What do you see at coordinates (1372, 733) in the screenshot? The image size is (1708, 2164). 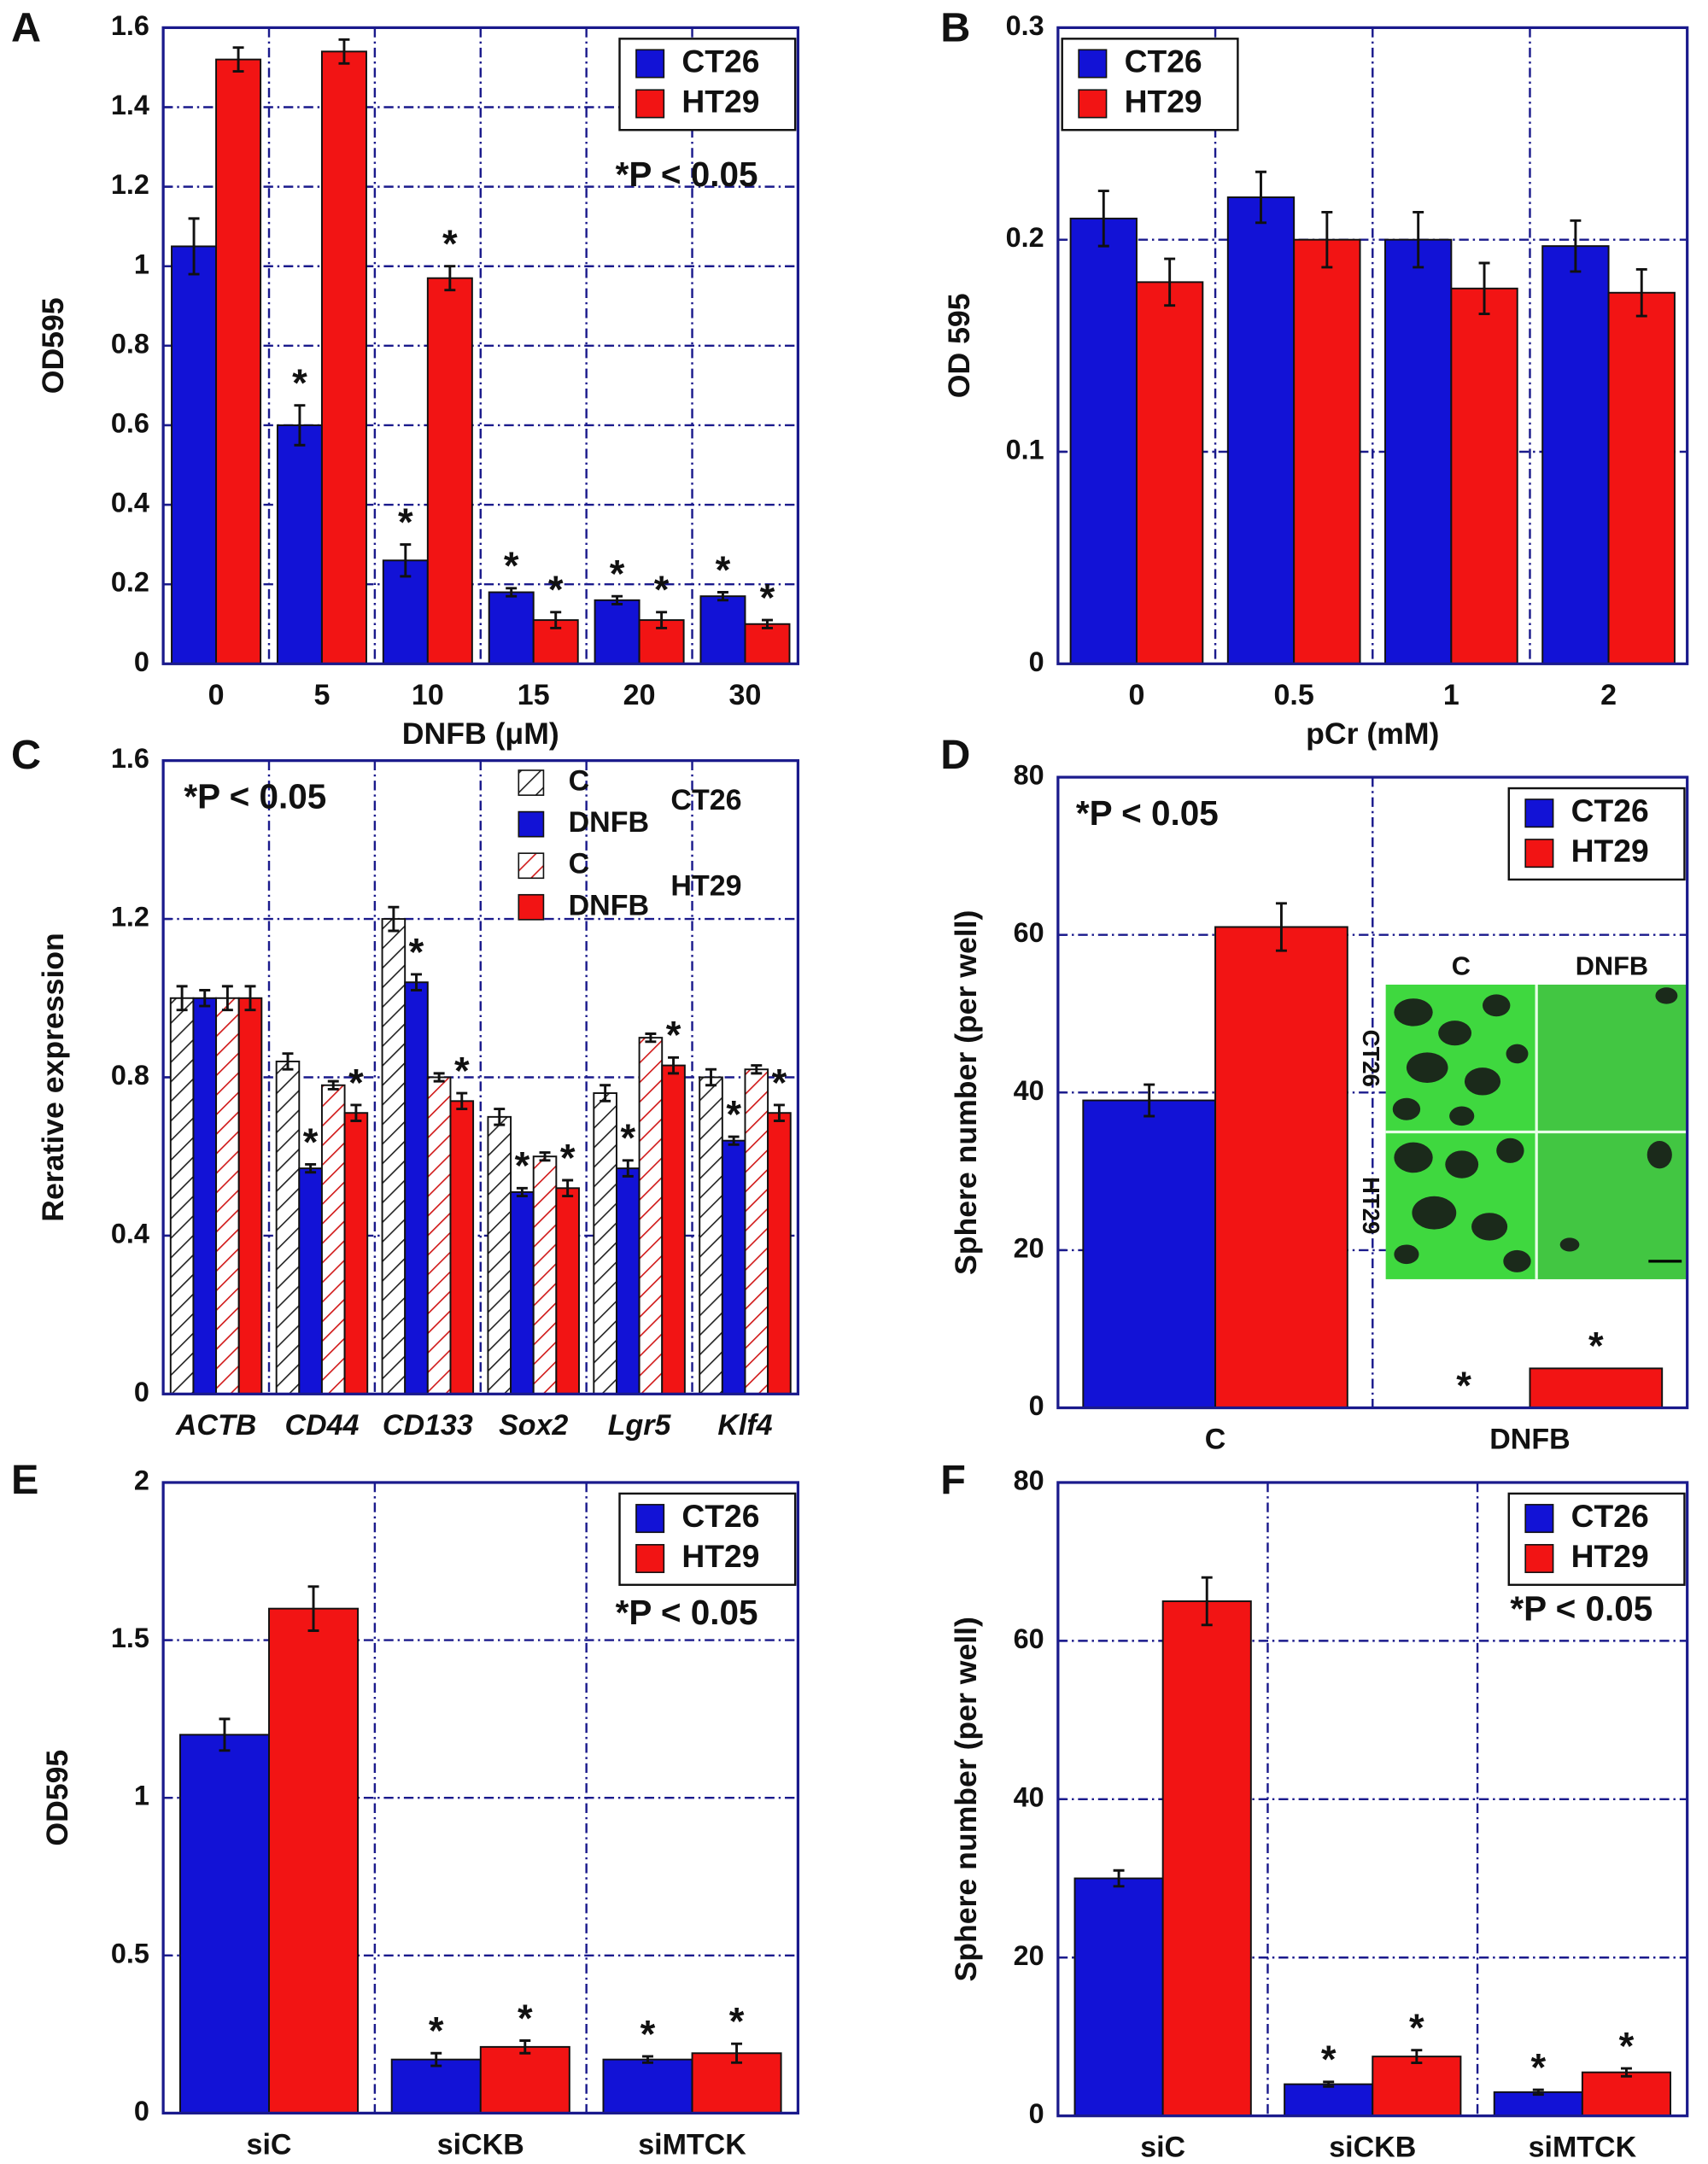 I see `x-axis-title: pCr (mM)` at bounding box center [1372, 733].